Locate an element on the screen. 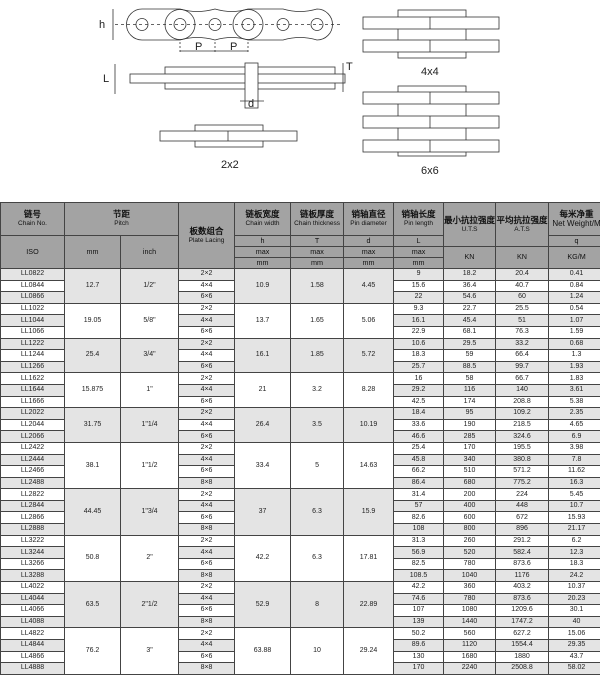  caption-4x4: 4x4 is located at coordinates (430, 72).